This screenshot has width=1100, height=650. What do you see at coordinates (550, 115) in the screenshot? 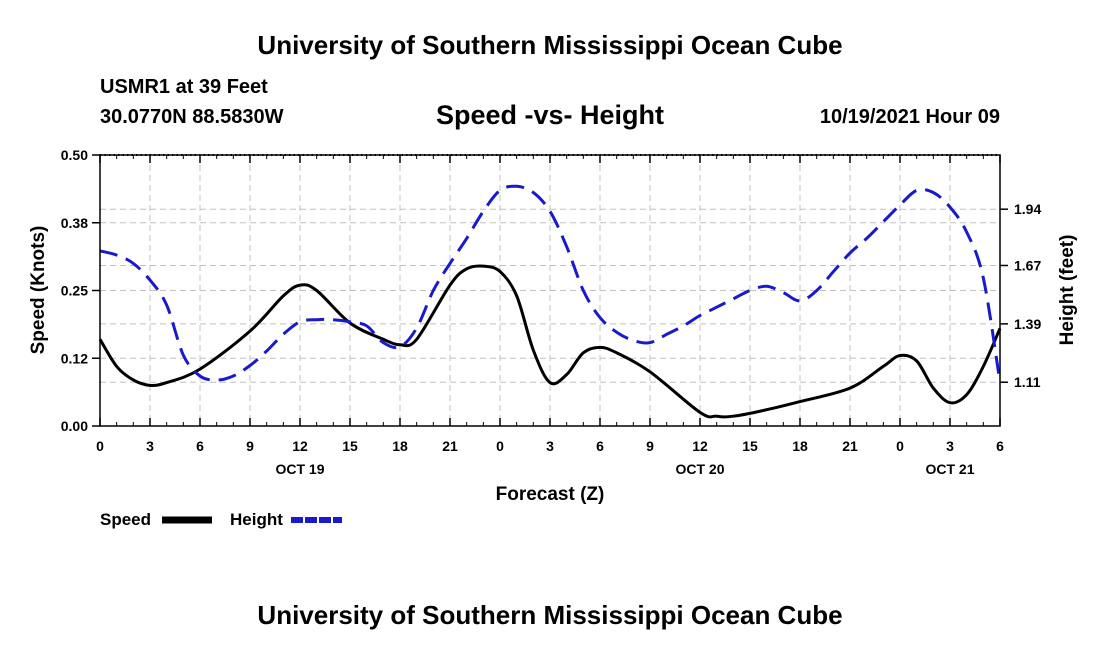
I see `chart-title: Speed -vs- Height` at bounding box center [550, 115].